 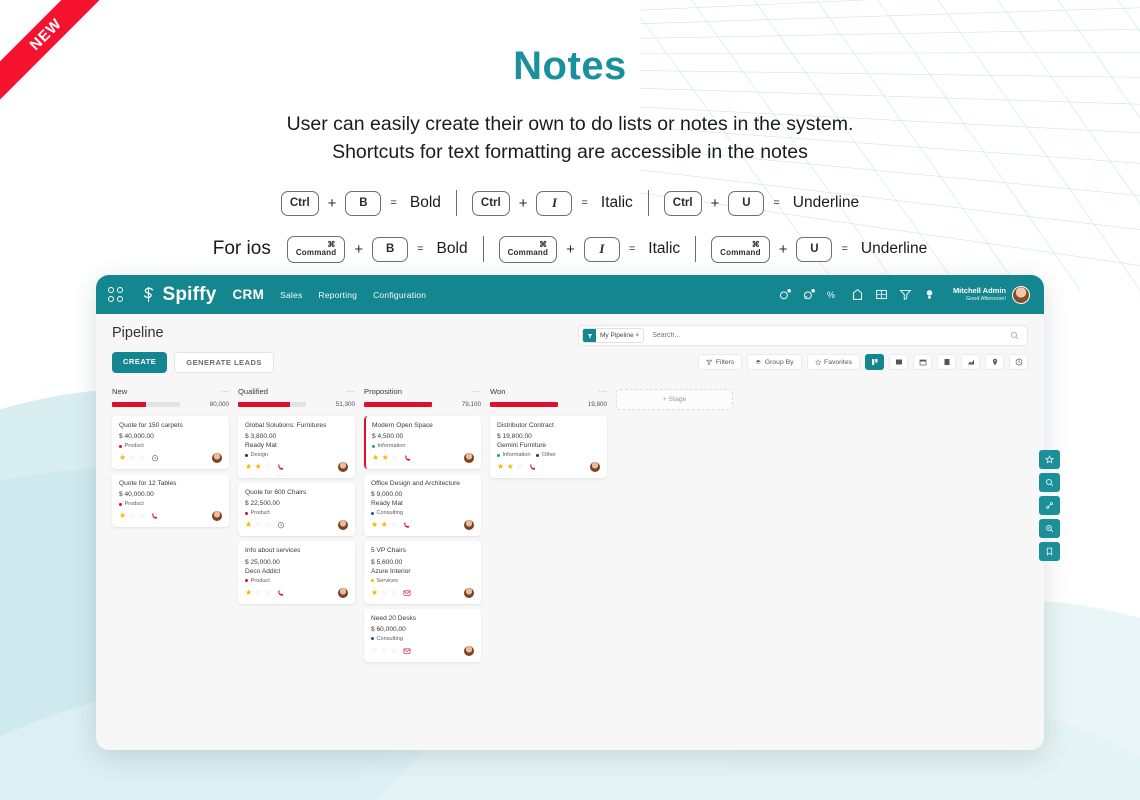 I want to click on favorites-button: Favorites, so click(x=833, y=362).